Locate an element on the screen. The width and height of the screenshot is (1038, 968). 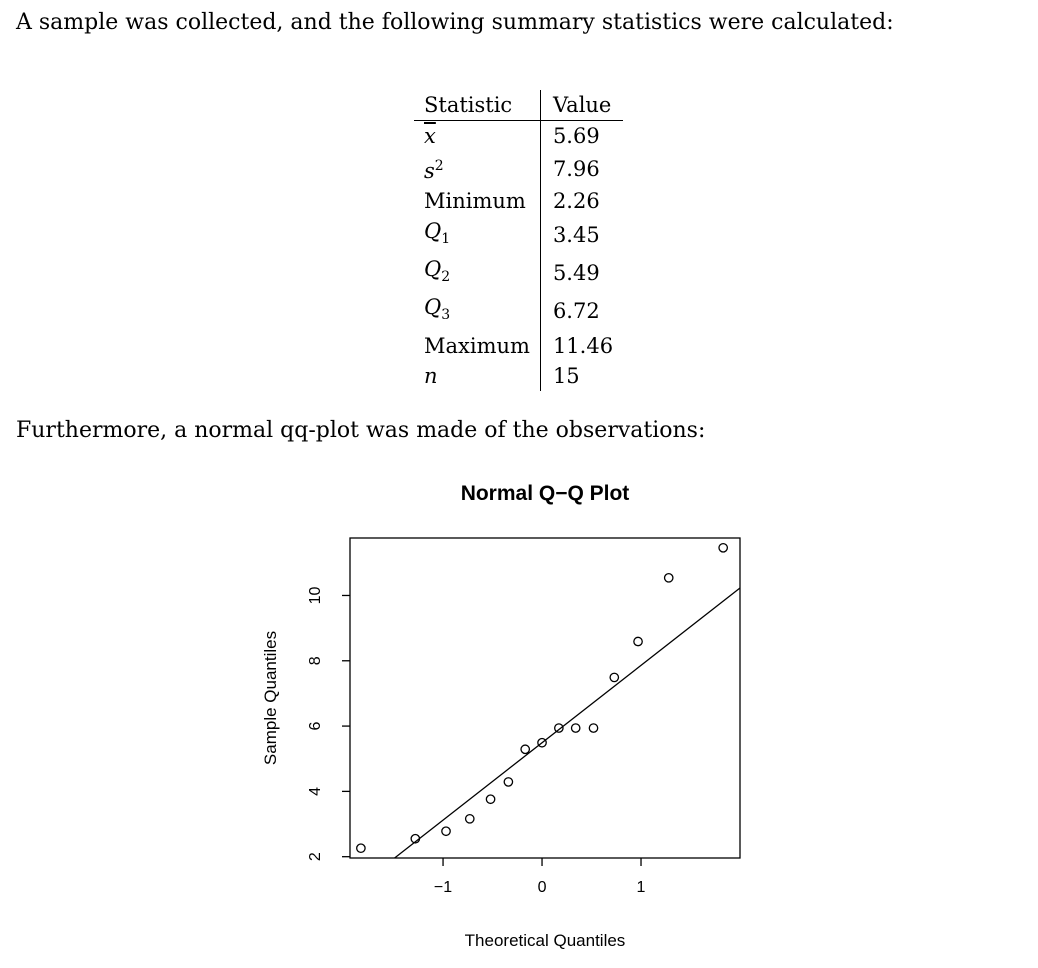
y-tick-label: 8 is located at coordinates (315, 660).